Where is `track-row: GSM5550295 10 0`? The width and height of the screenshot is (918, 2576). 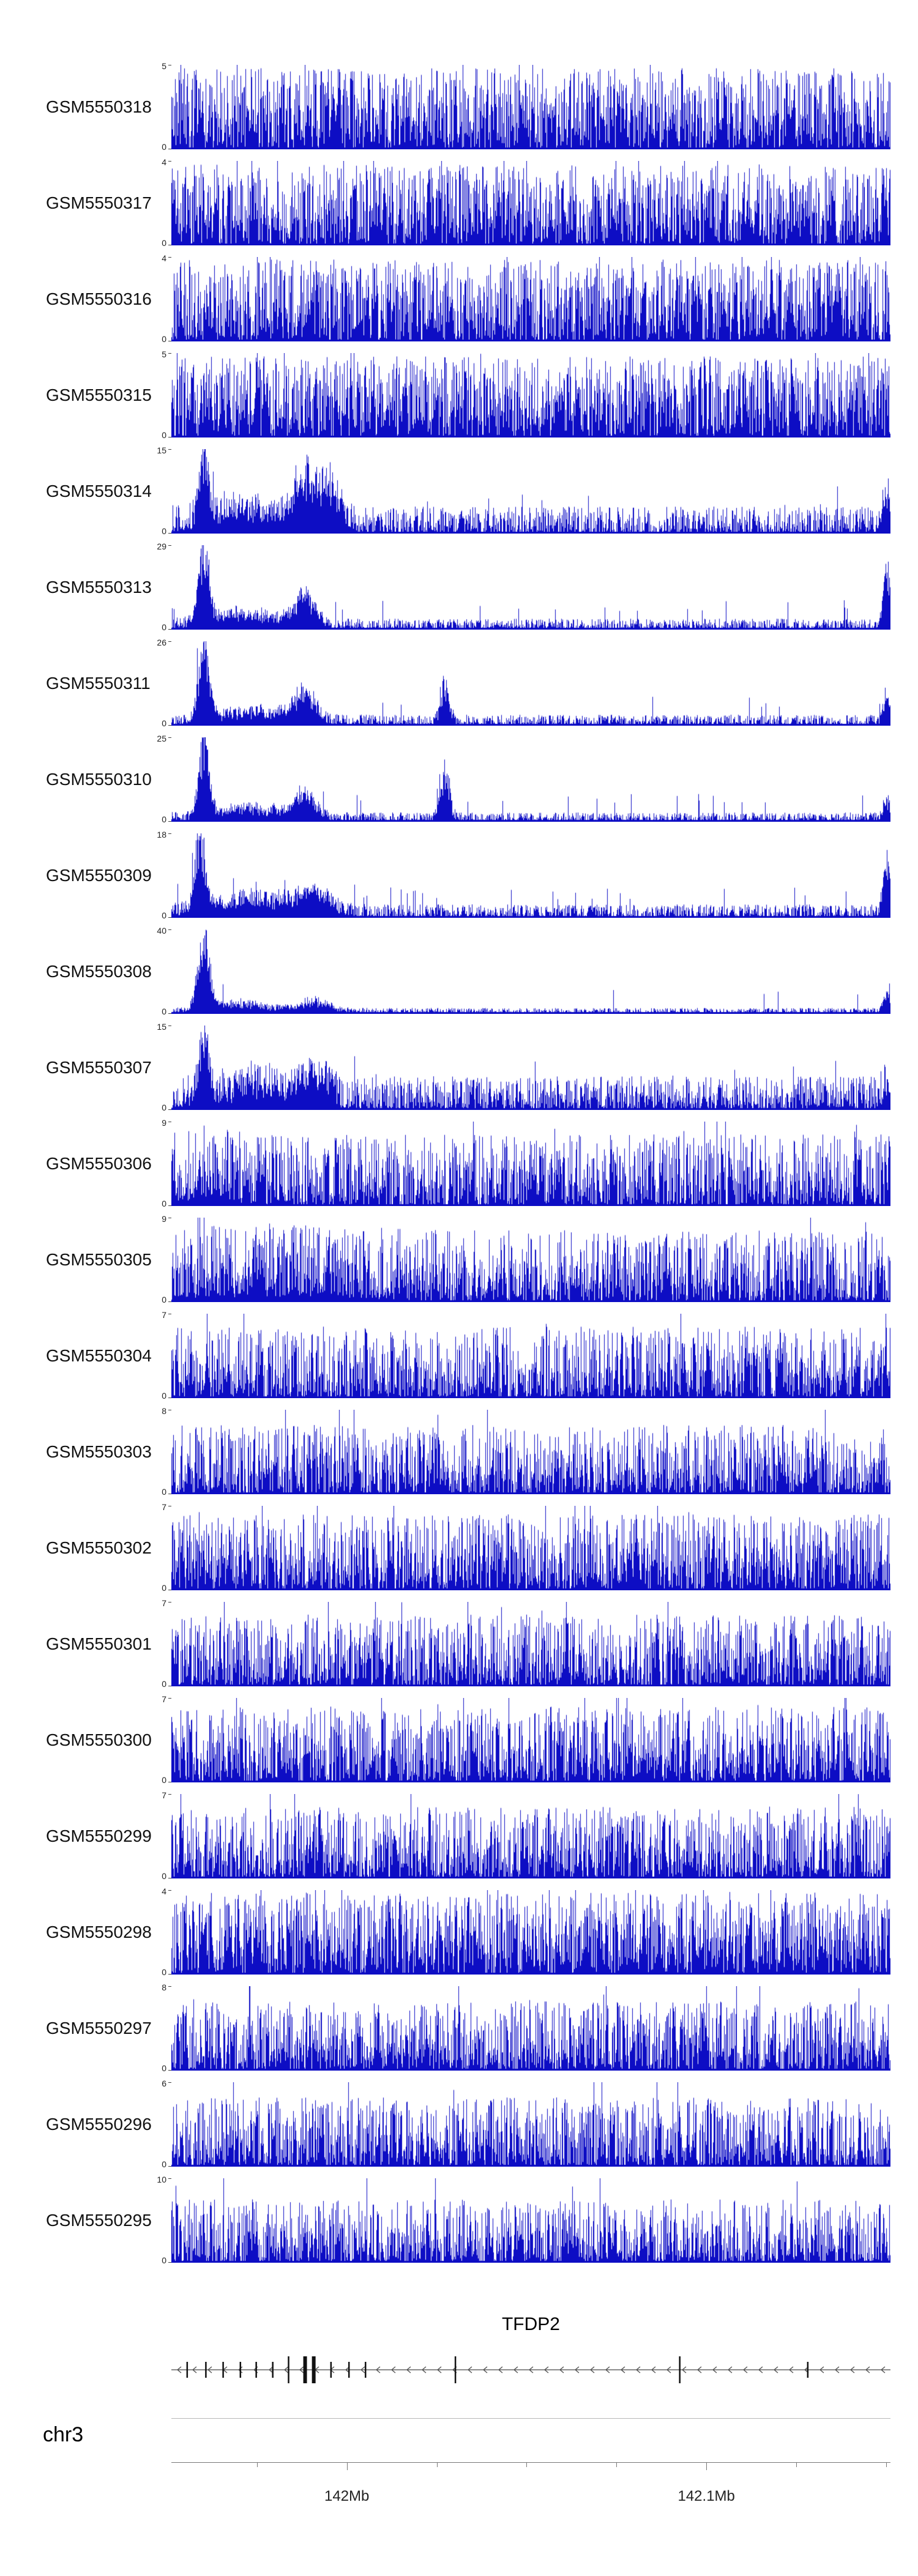
track-row: GSM5550295 10 0 is located at coordinates (459, 2220).